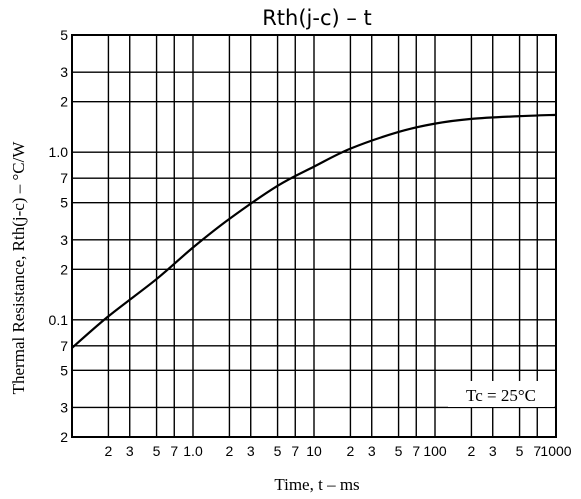 This screenshot has width=581, height=499. Describe the element at coordinates (316, 484) in the screenshot. I see `x-axis-label: Time, t – ms` at that location.